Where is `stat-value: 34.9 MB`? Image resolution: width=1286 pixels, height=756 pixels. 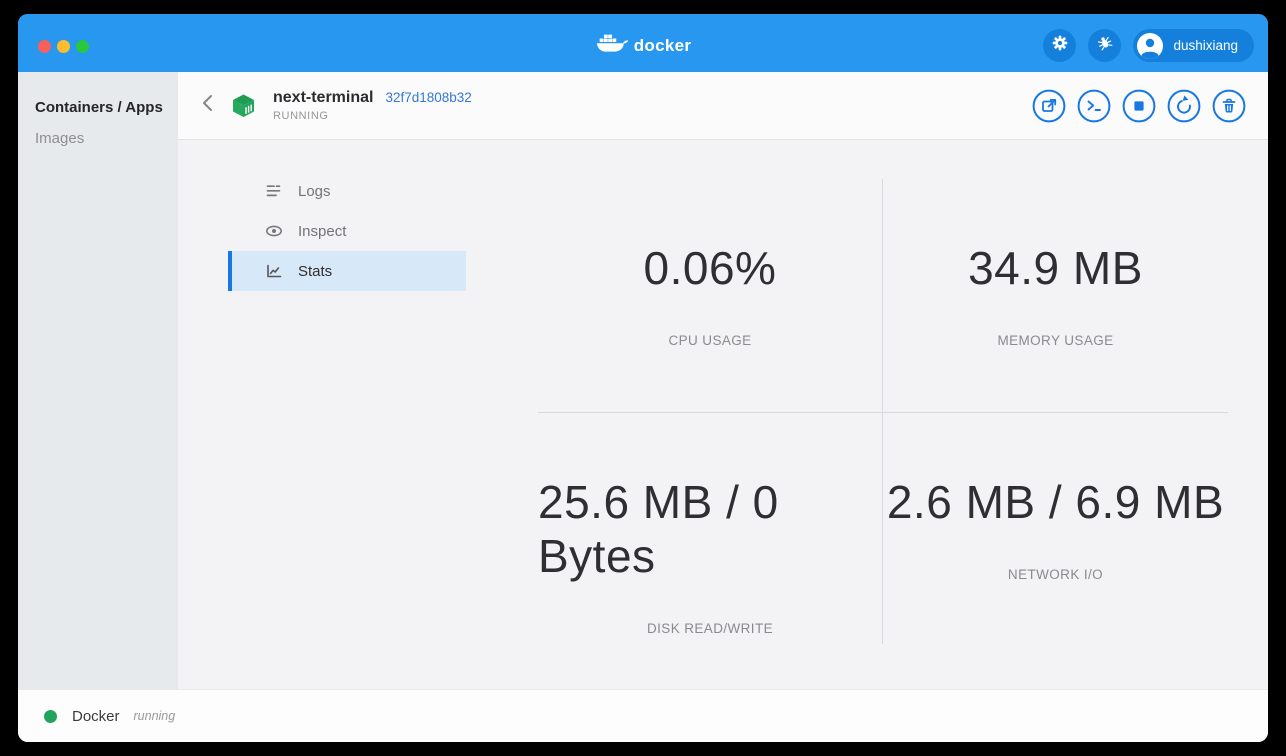 stat-value: 34.9 MB is located at coordinates (1055, 268).